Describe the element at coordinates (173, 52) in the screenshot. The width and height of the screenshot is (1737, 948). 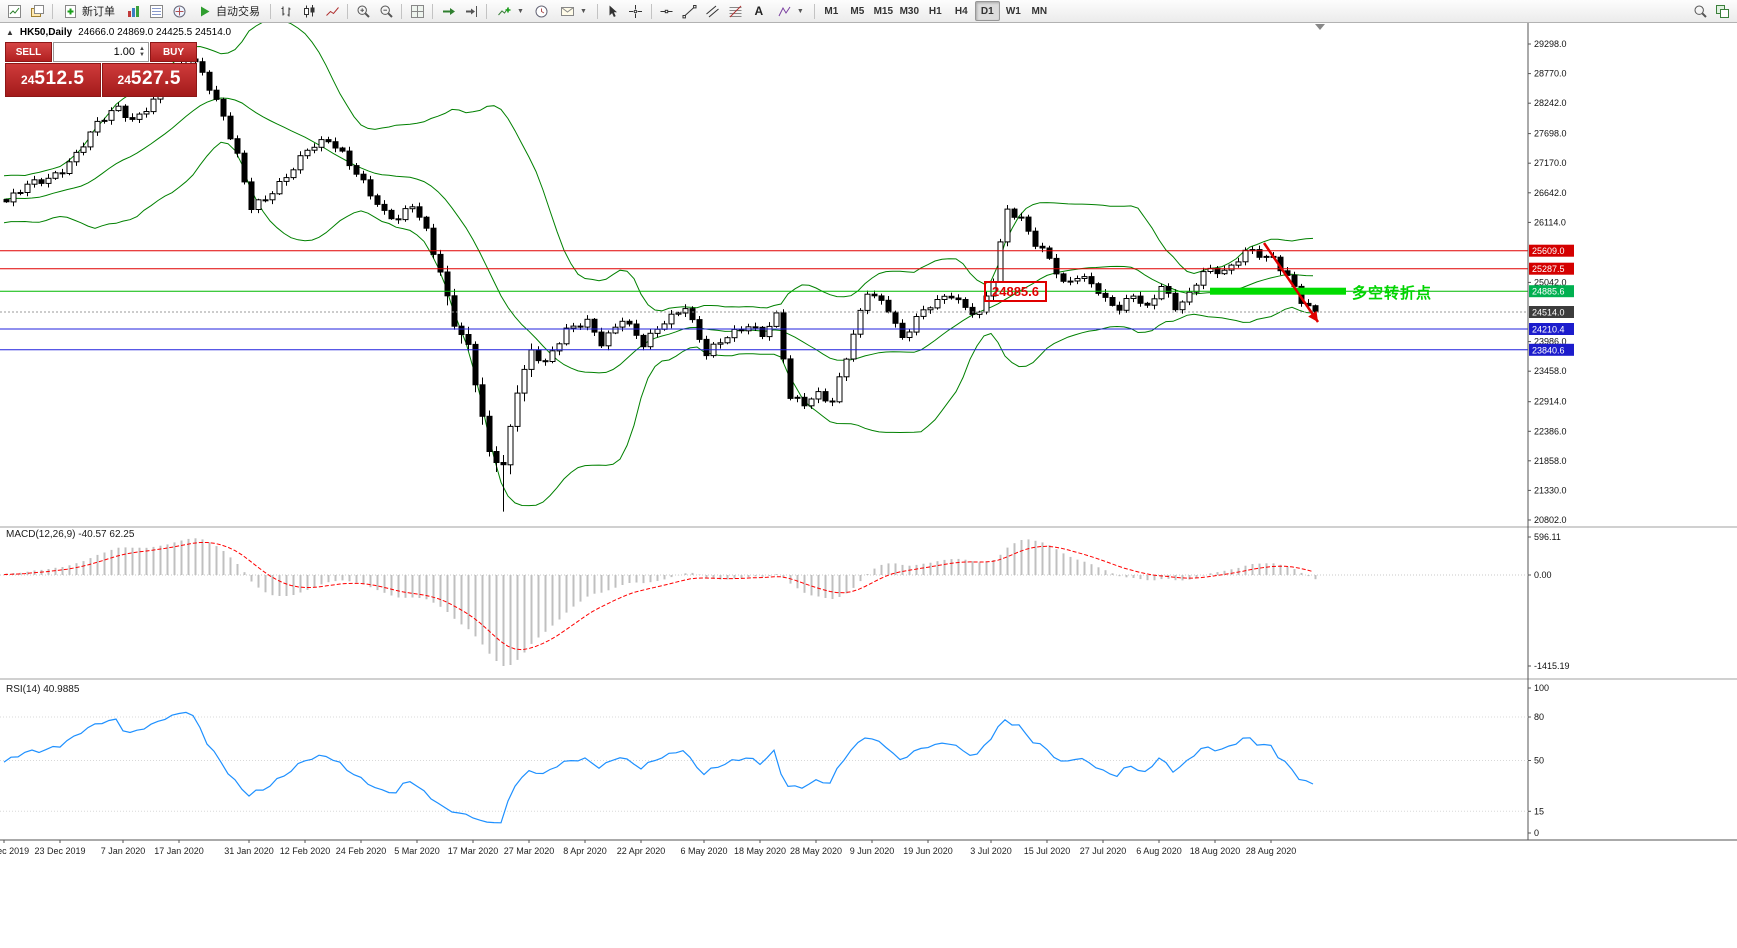
I see `buy-button: BUY` at that location.